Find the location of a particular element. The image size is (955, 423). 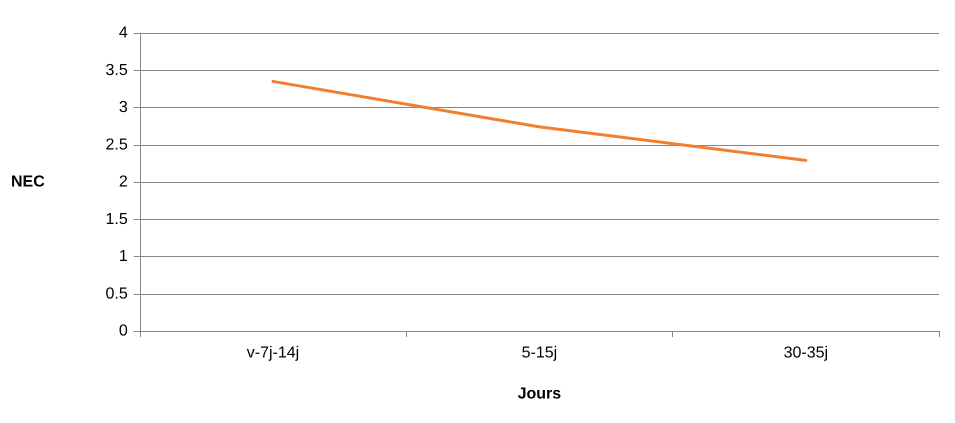

y-axis-title: NEC is located at coordinates (28, 182).